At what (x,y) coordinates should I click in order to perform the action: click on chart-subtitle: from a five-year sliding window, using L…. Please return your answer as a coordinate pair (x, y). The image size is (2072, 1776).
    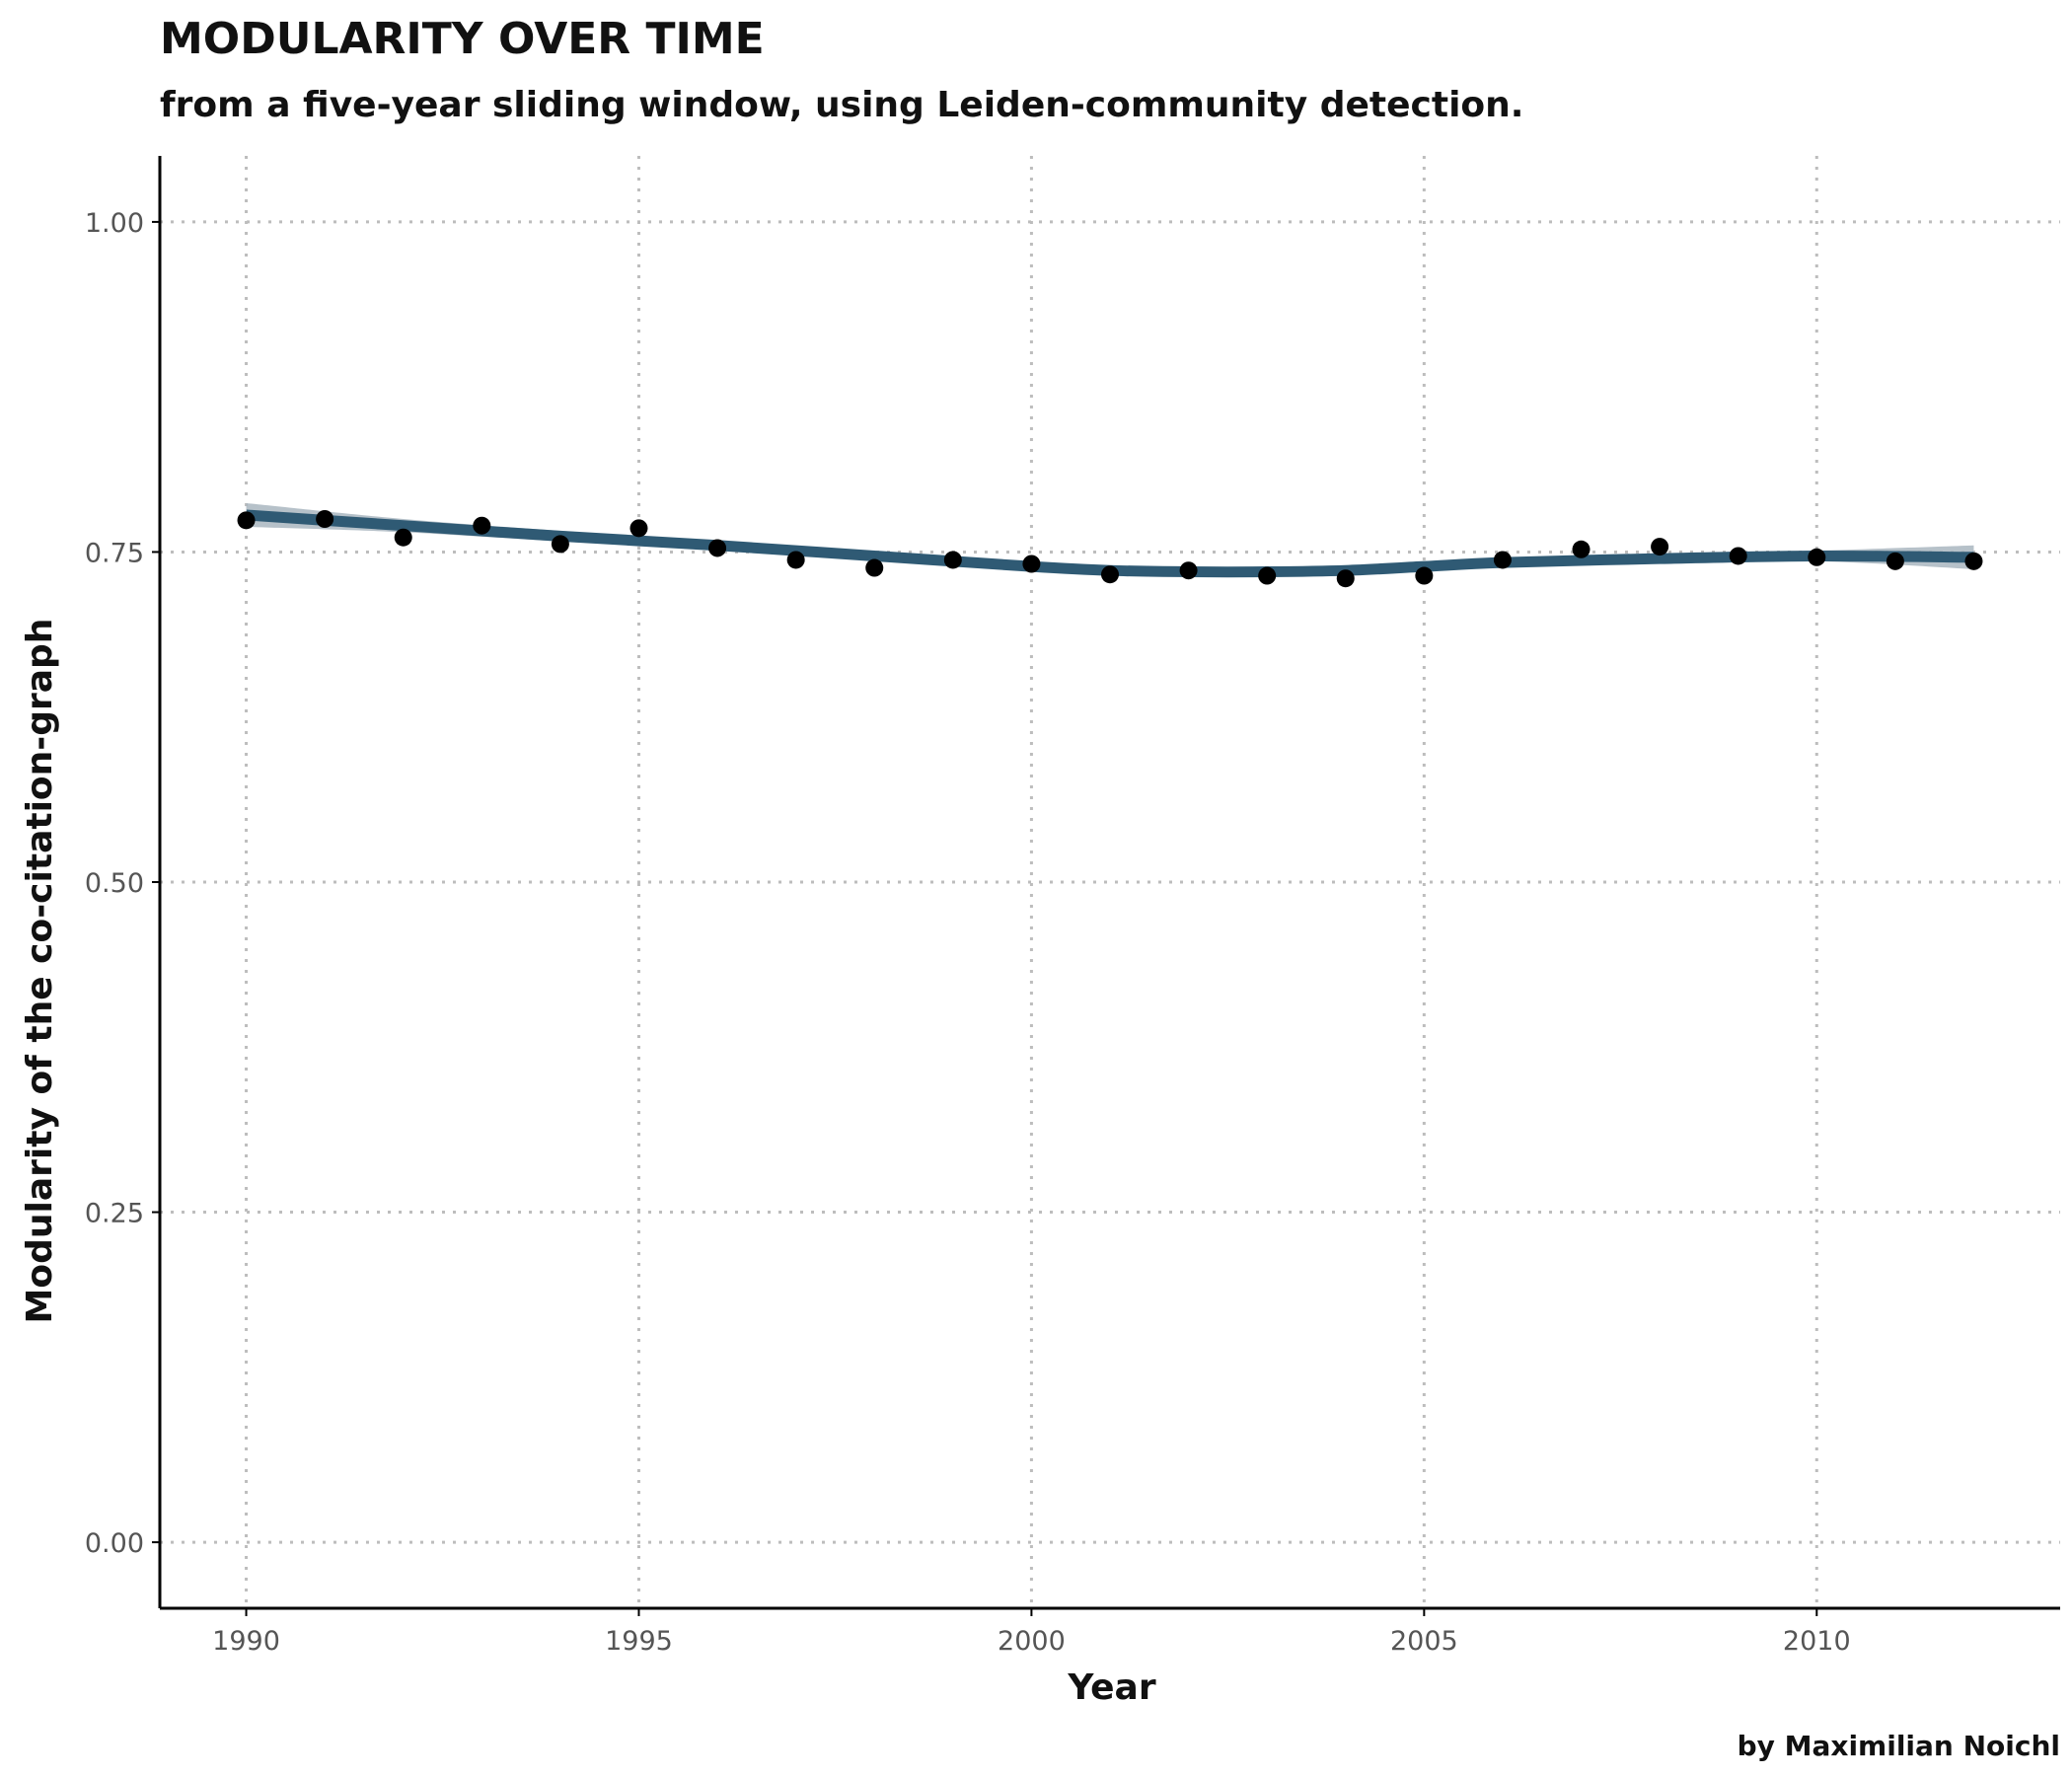
    Looking at the image, I should click on (842, 105).